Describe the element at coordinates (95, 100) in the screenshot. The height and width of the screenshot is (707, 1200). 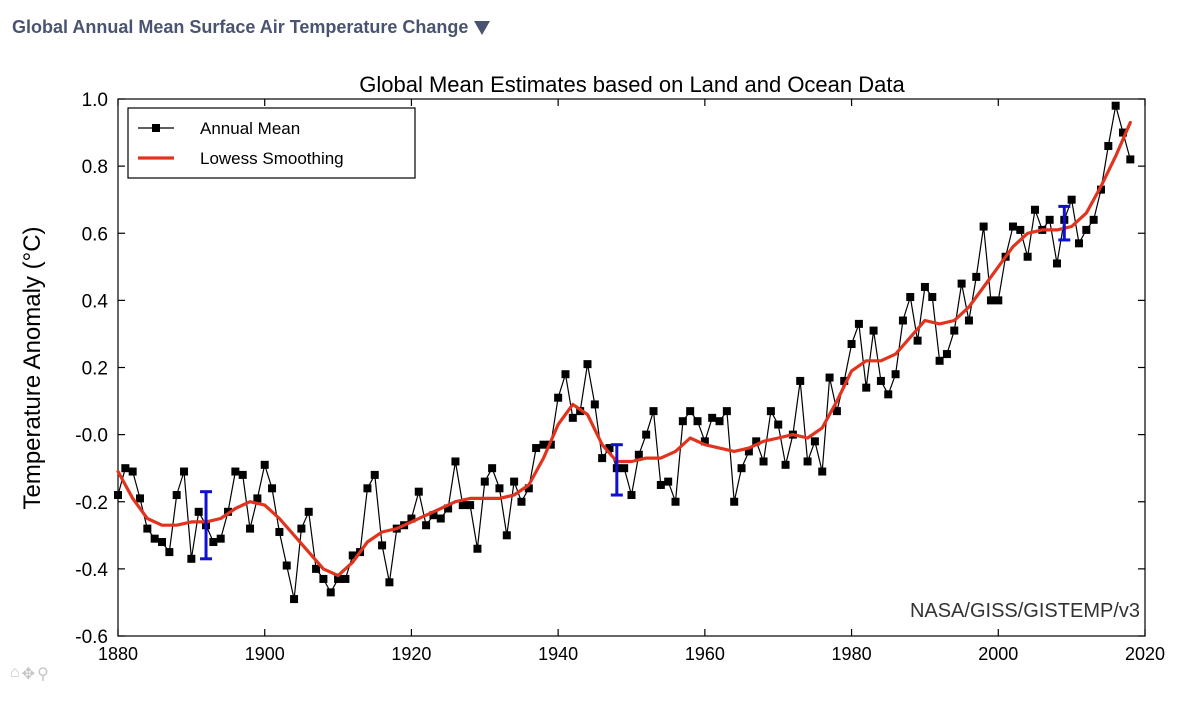
I see `y-tick-label: 1.0` at that location.